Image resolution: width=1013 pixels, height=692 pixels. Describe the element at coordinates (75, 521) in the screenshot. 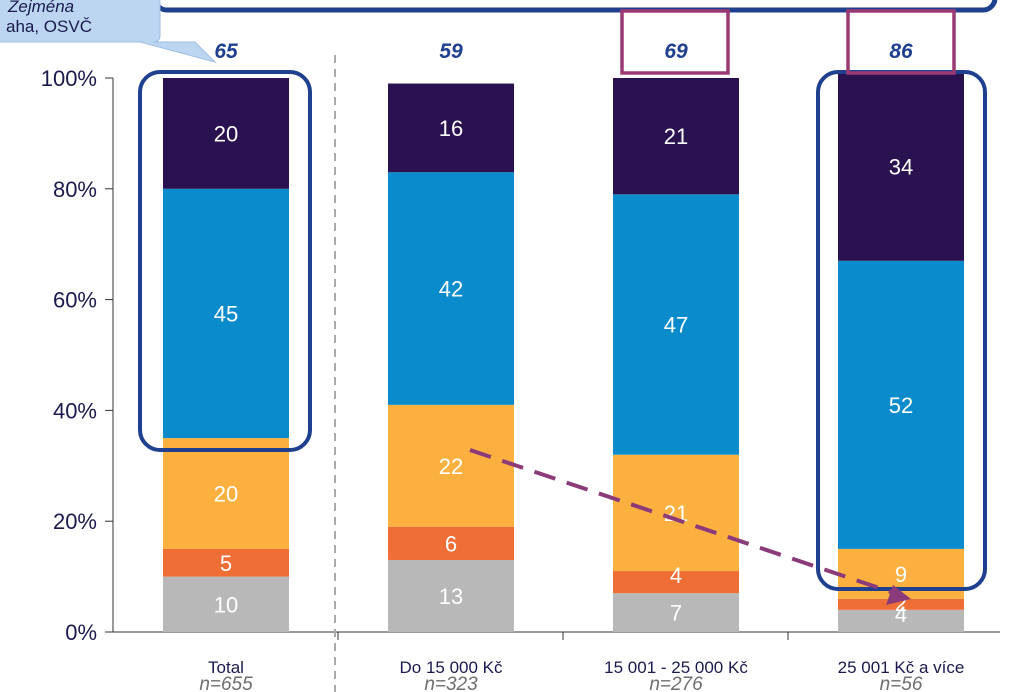

I see `y-tick-label: 20%` at that location.